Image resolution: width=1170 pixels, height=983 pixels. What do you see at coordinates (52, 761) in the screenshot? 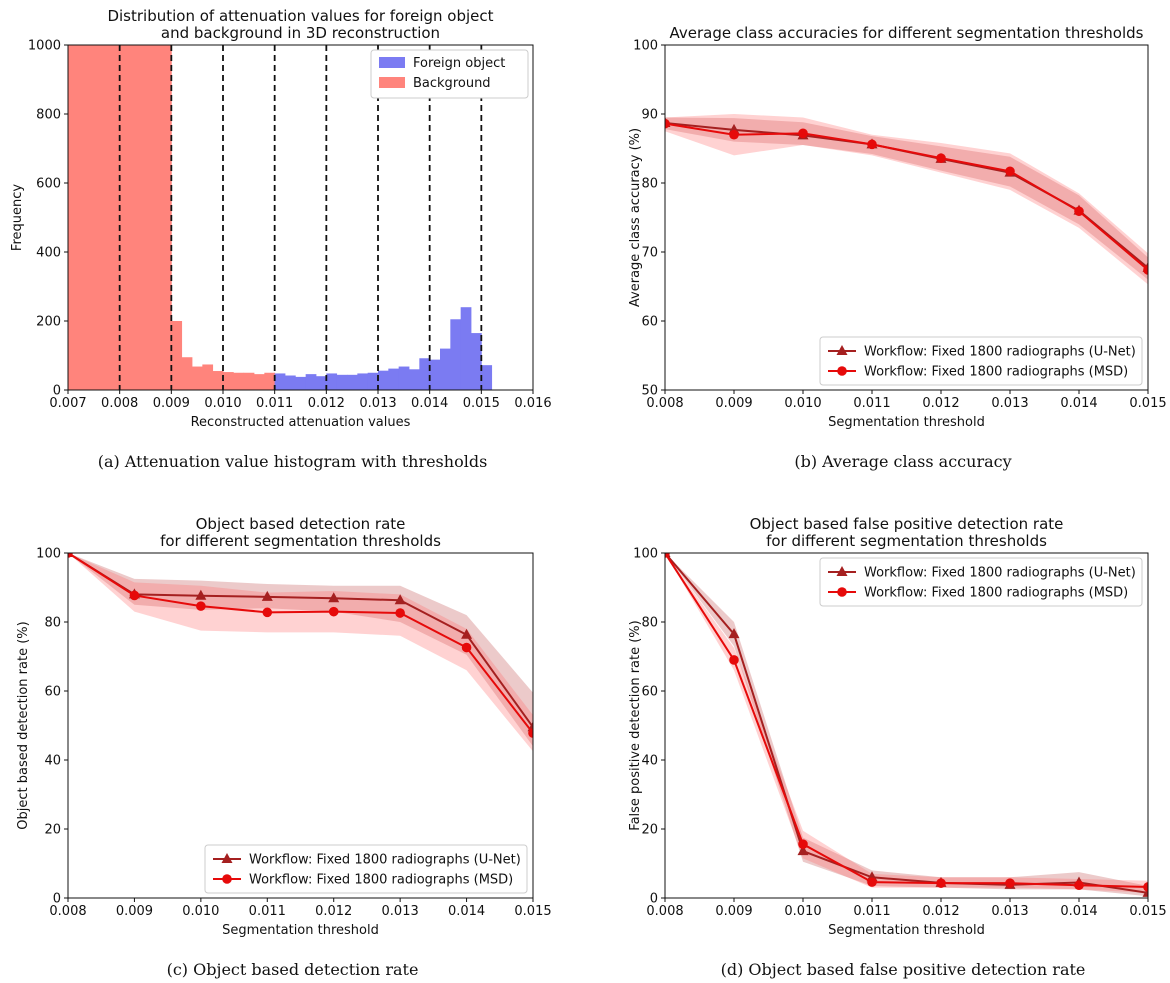
I see `y-tick-label-c-2: 40` at bounding box center [52, 761].